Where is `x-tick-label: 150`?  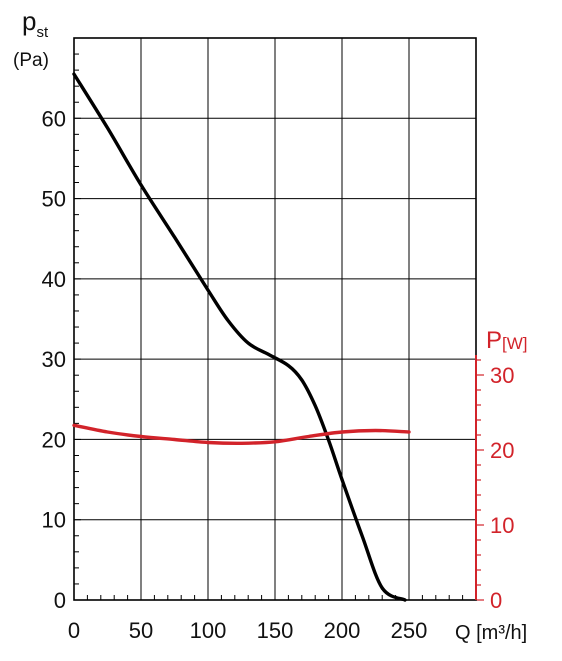 x-tick-label: 150 is located at coordinates (275, 630).